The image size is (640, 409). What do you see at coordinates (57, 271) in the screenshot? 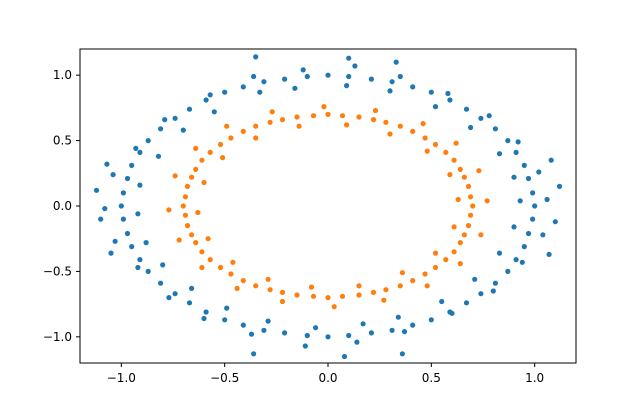
I see `y-tick-label: −0.5` at bounding box center [57, 271].